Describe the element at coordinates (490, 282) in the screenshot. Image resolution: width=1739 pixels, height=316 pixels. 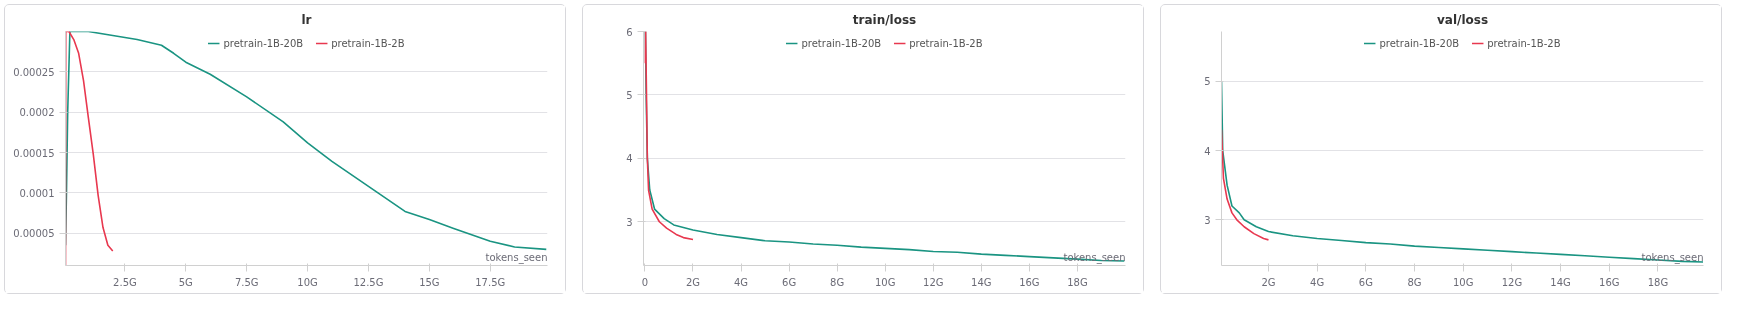
I see `x-tick-label: 17.5G` at that location.